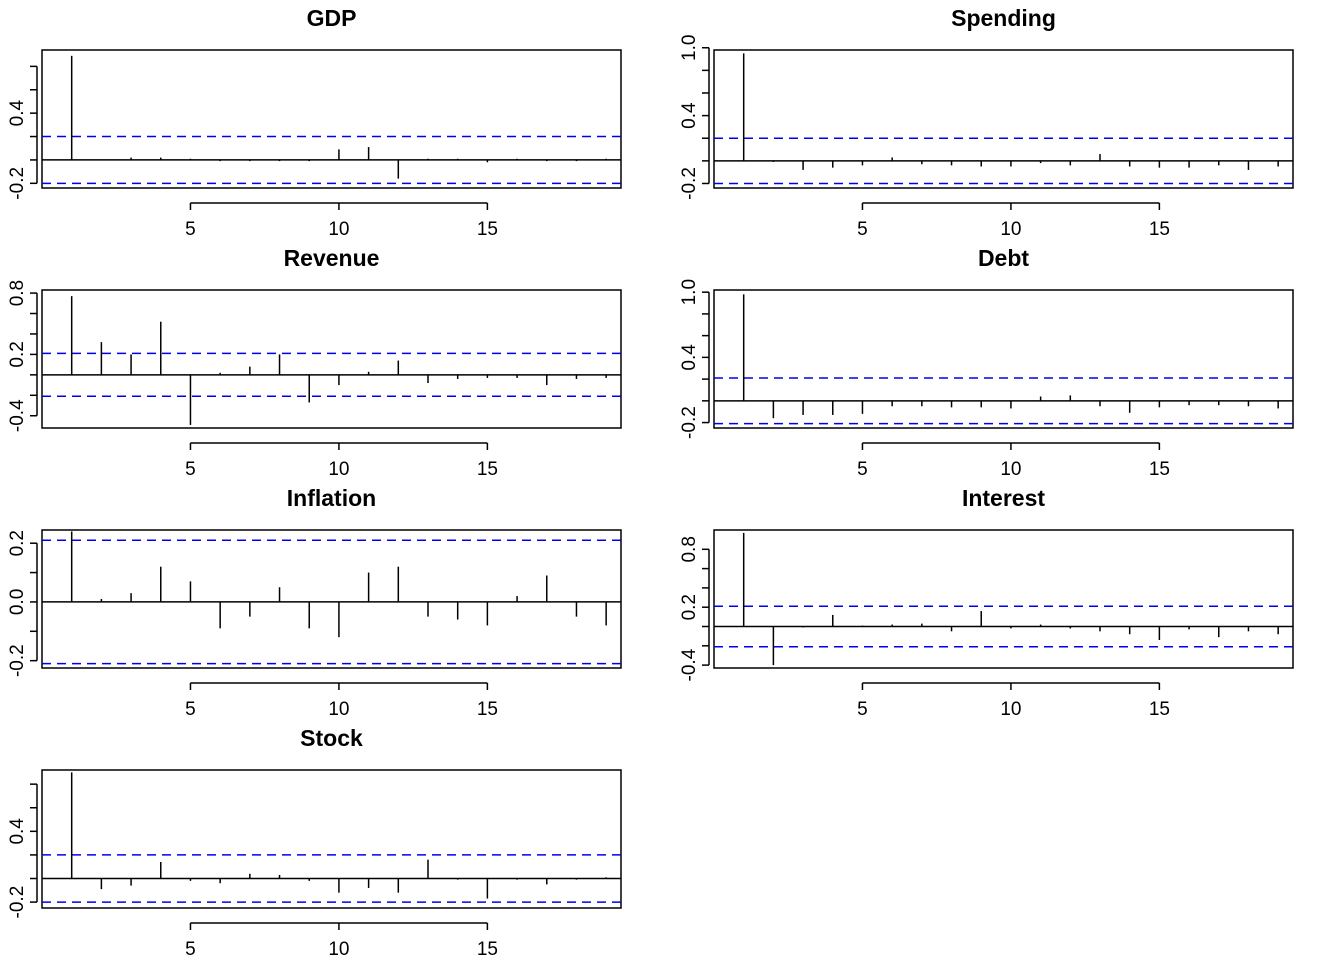  I want to click on acf-panel-revenue: Revenue 5 10 15 -0.4 0.2 0.8, so click(314, 362).